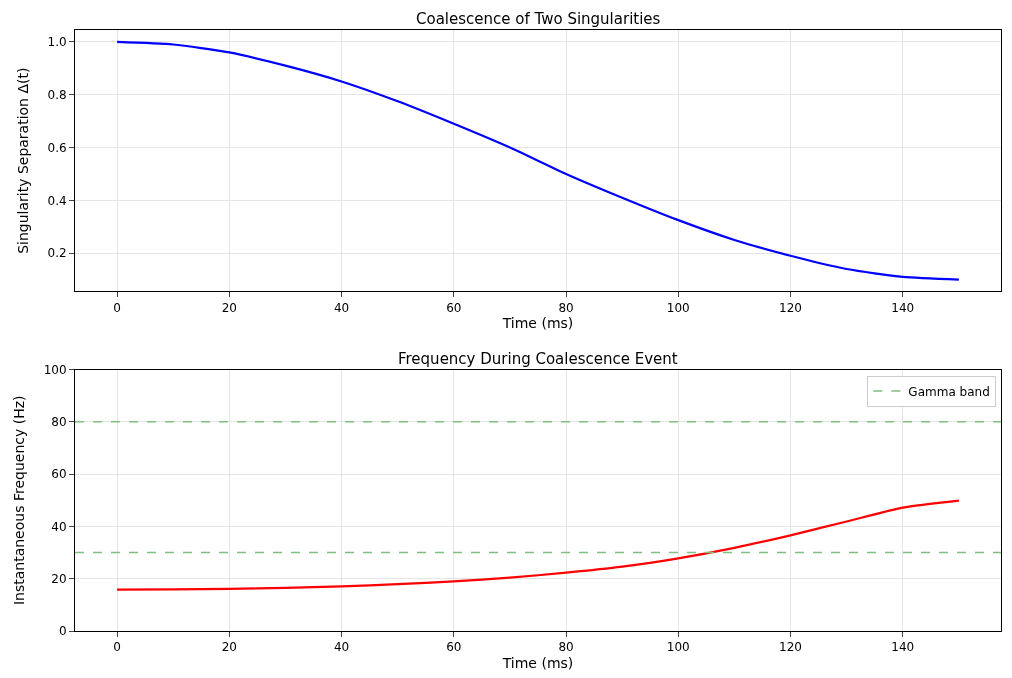 The width and height of the screenshot is (1012, 678). What do you see at coordinates (59, 422) in the screenshot?
I see `y-tick-label: 80` at bounding box center [59, 422].